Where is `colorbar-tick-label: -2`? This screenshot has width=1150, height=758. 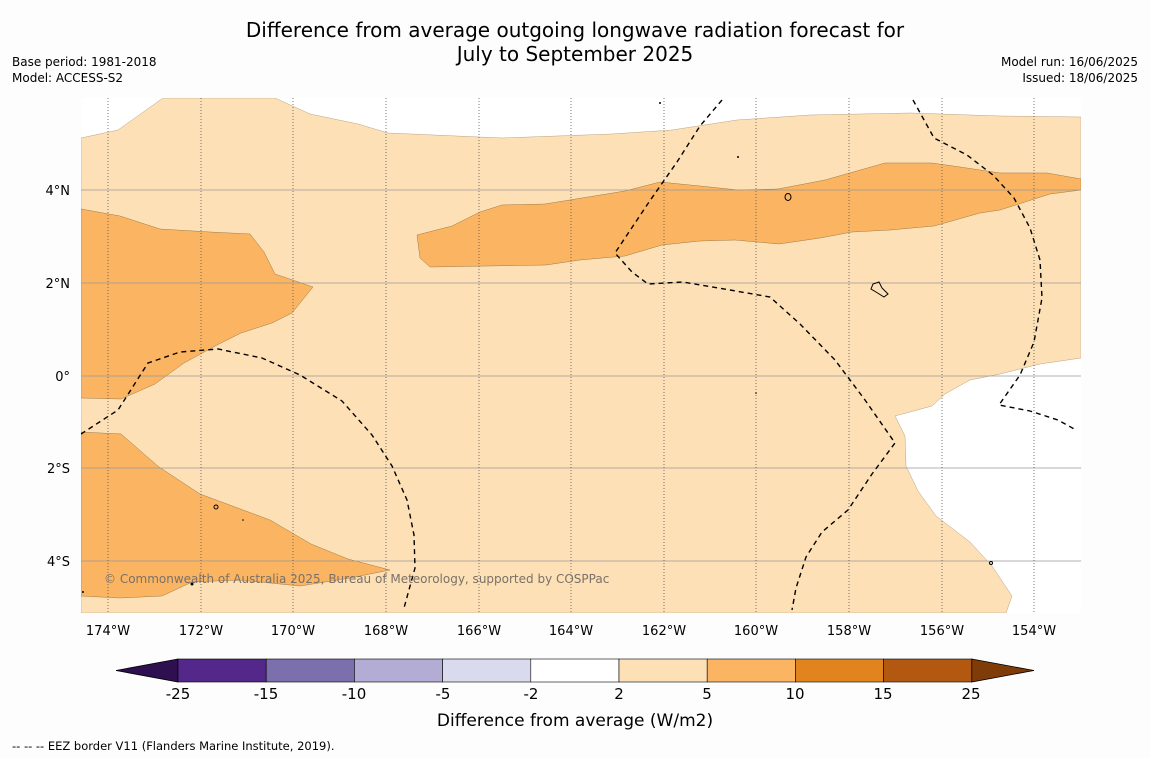 colorbar-tick-label: -2 is located at coordinates (531, 694).